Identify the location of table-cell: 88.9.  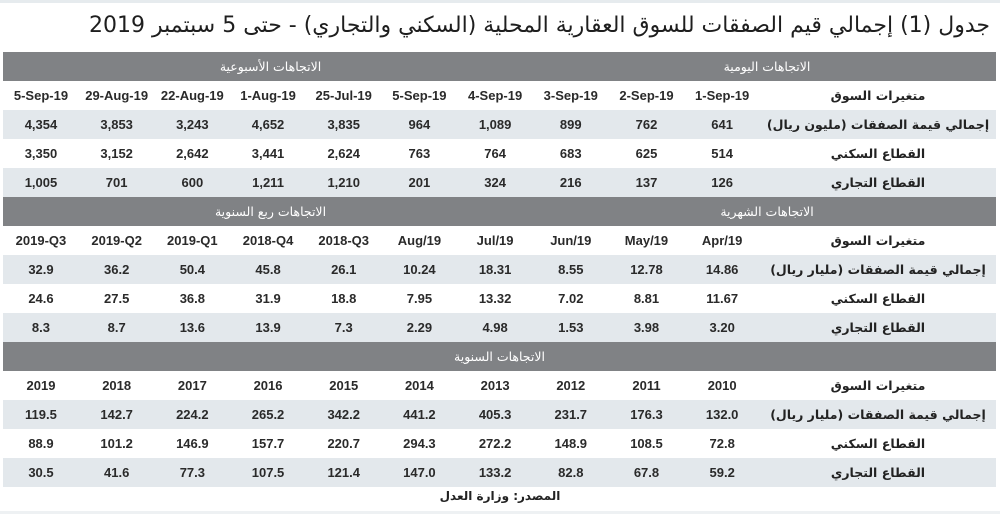
(41, 443).